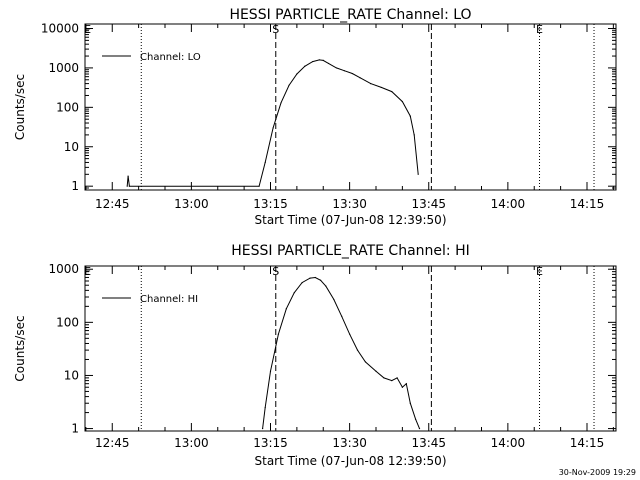 The height and width of the screenshot is (480, 640). What do you see at coordinates (170, 57) in the screenshot?
I see `legend-label: Channel: LO` at bounding box center [170, 57].